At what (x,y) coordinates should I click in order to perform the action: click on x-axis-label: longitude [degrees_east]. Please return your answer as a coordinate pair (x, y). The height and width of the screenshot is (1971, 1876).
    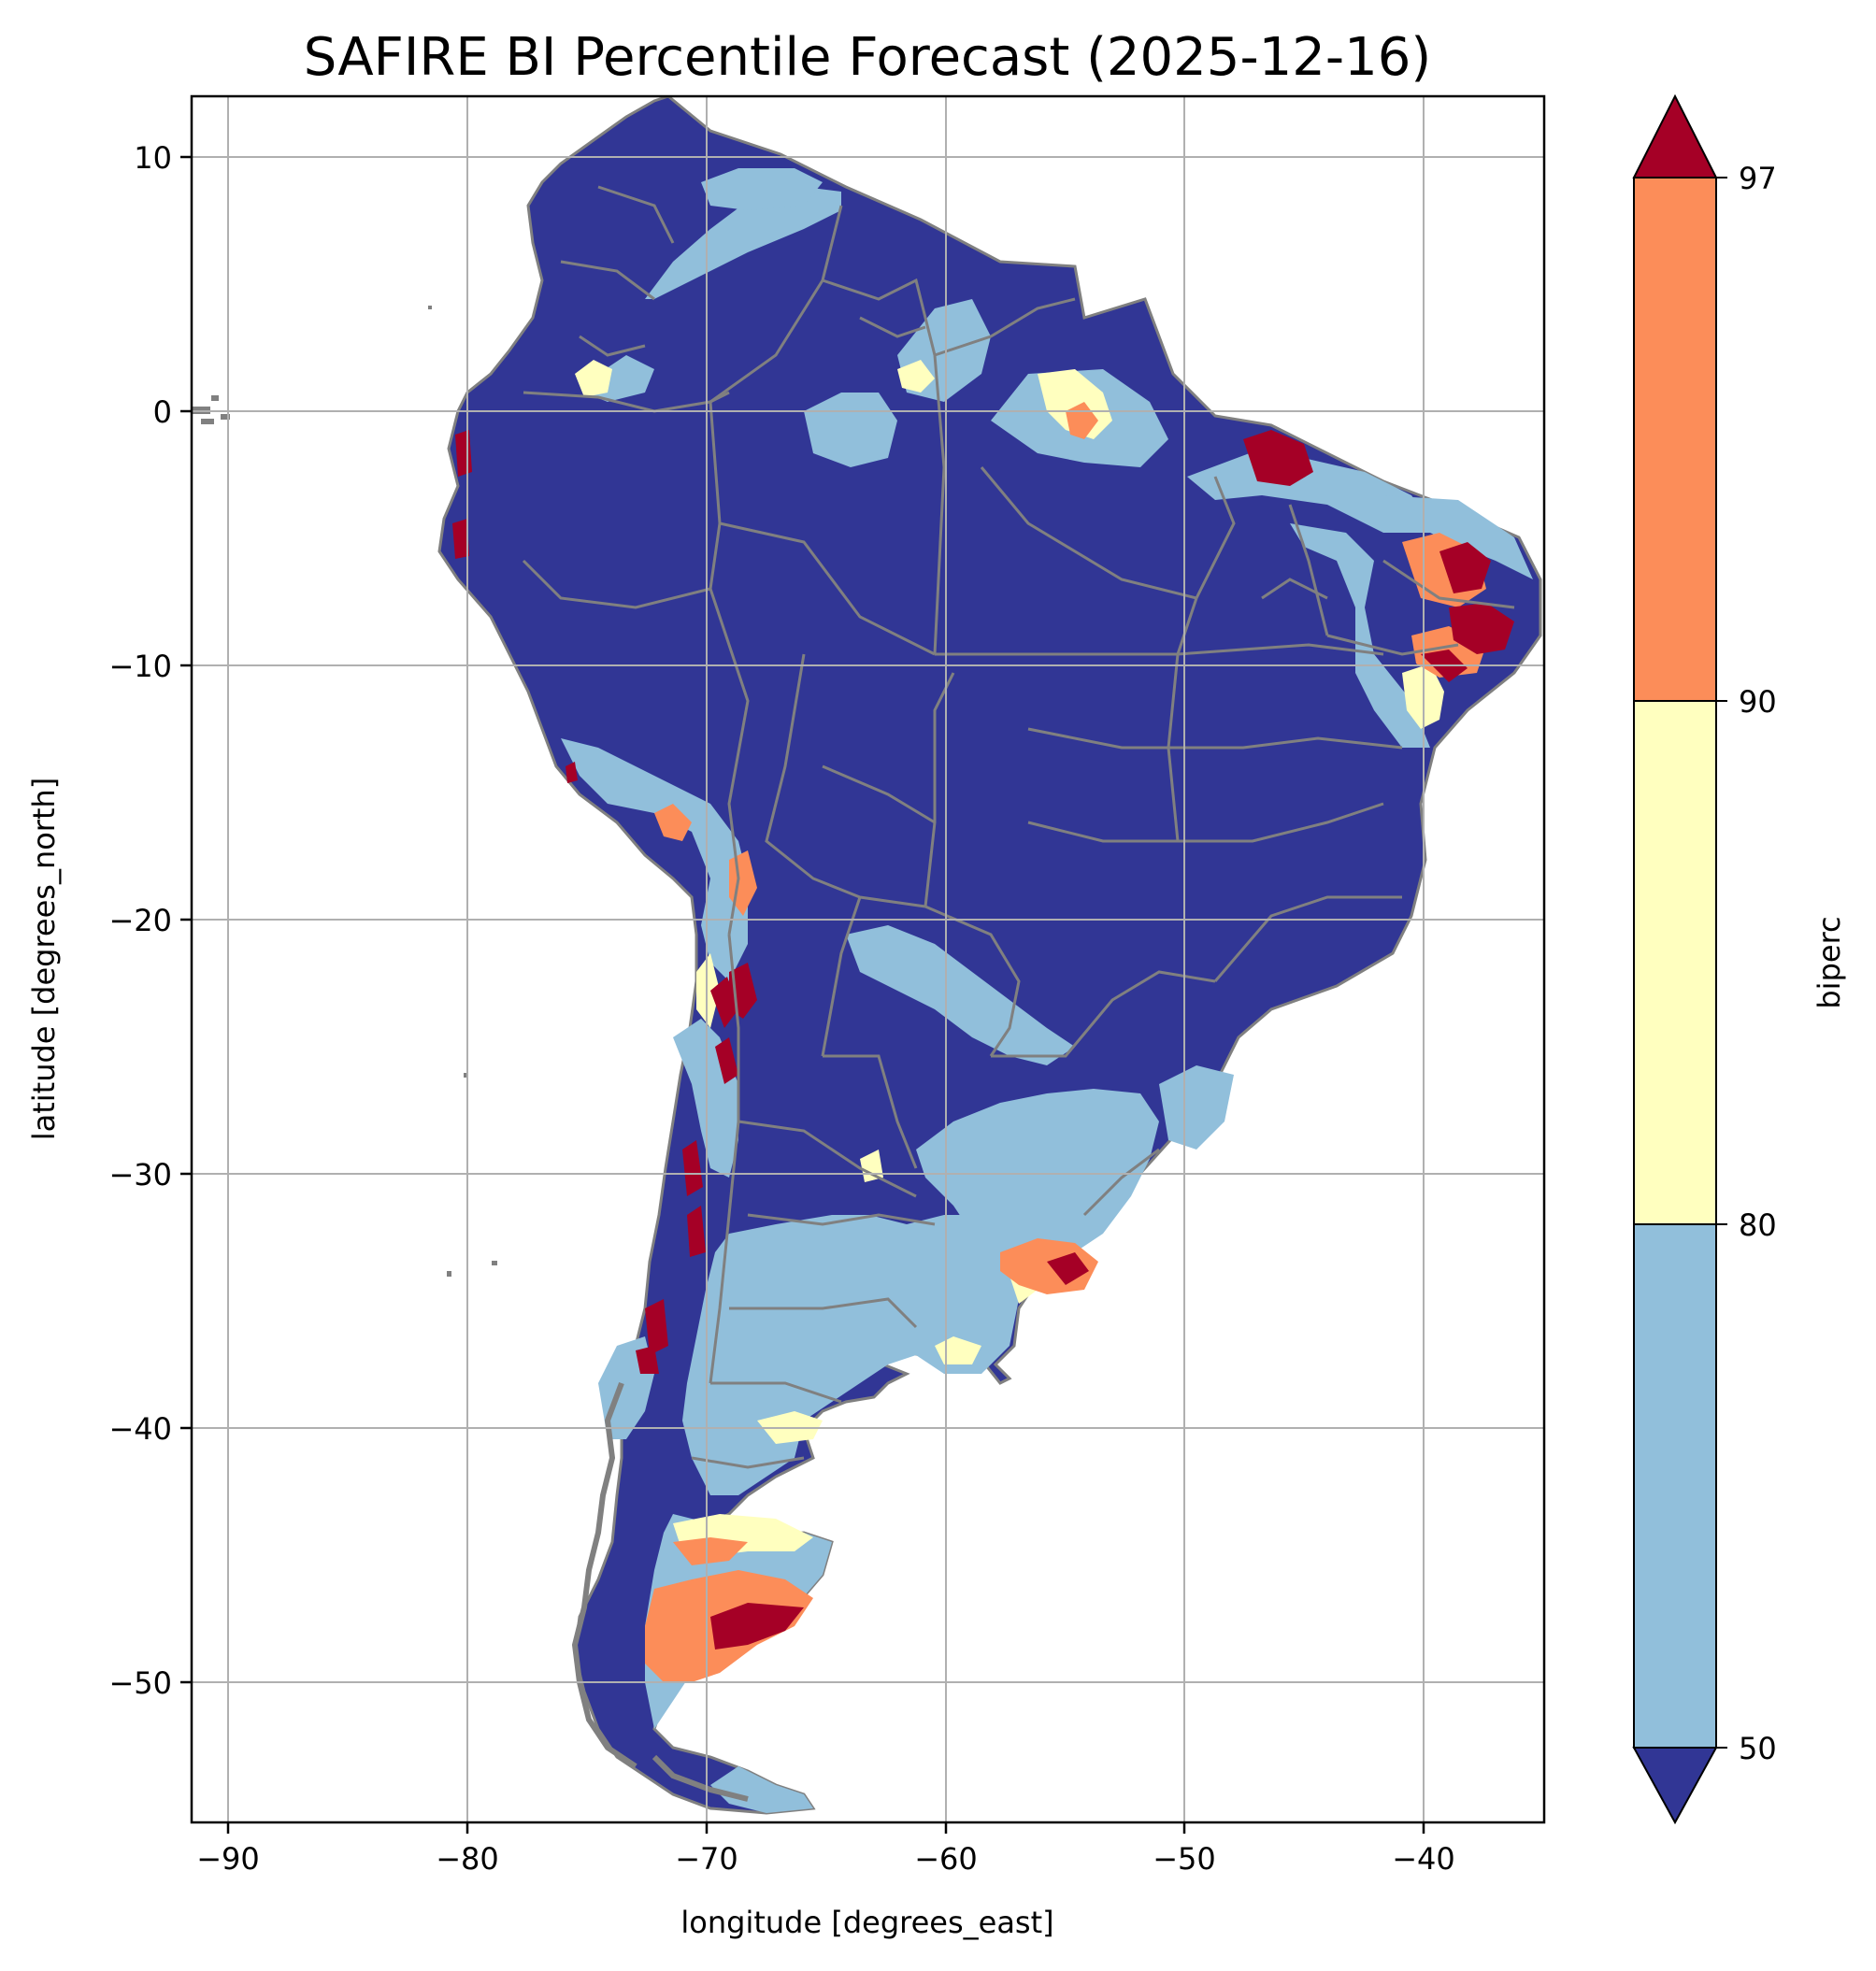
    Looking at the image, I should click on (867, 1923).